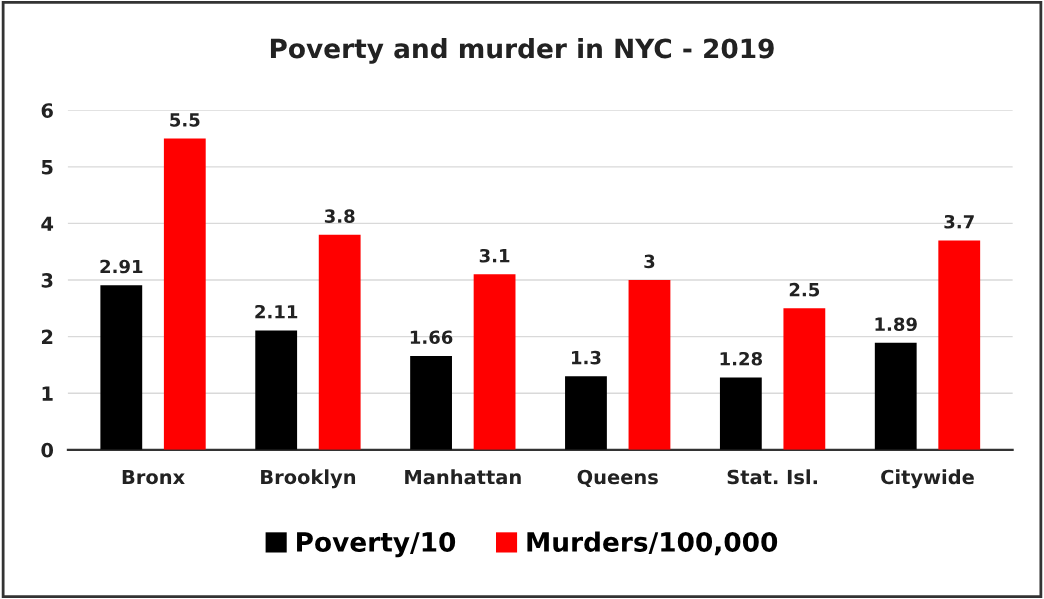 The height and width of the screenshot is (599, 1044). Describe the element at coordinates (494, 255) in the screenshot. I see `data-label: 3.1` at that location.